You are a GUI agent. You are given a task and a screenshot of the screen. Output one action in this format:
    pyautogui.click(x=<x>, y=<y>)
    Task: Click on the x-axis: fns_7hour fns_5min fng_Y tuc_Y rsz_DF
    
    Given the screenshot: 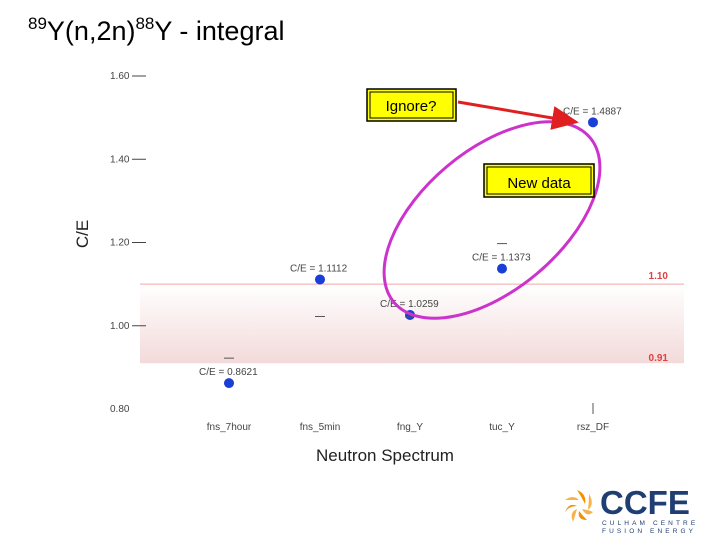 What is the action you would take?
    pyautogui.click(x=408, y=427)
    